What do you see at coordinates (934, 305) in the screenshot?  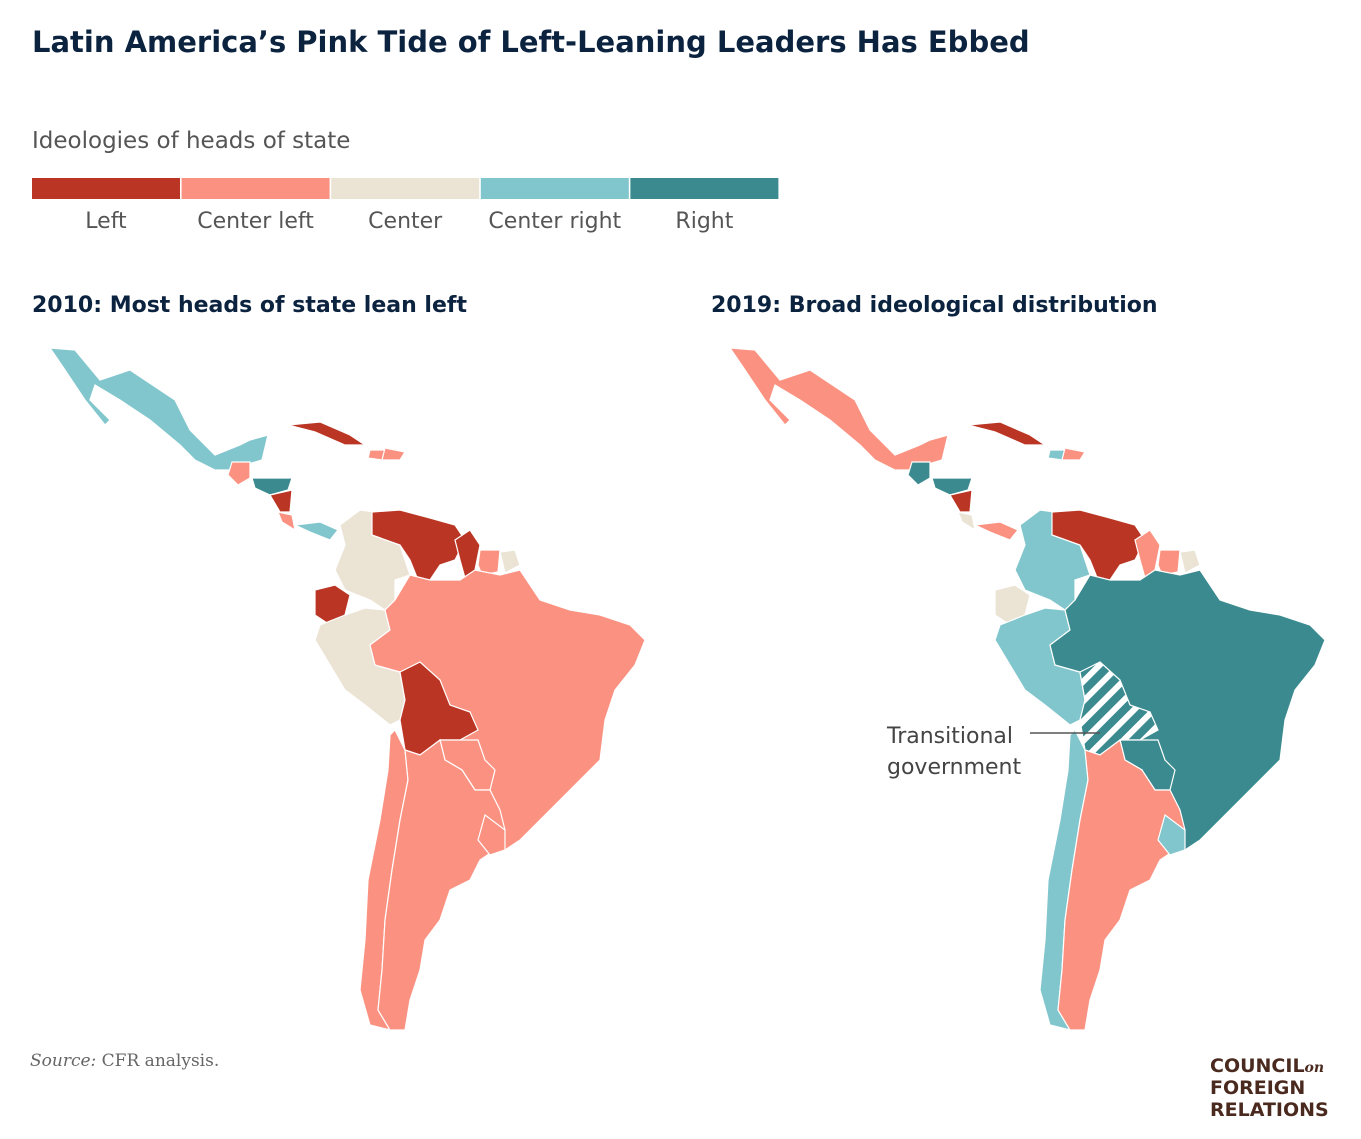 I see `map-title: 2019: Broad ideological distribution` at bounding box center [934, 305].